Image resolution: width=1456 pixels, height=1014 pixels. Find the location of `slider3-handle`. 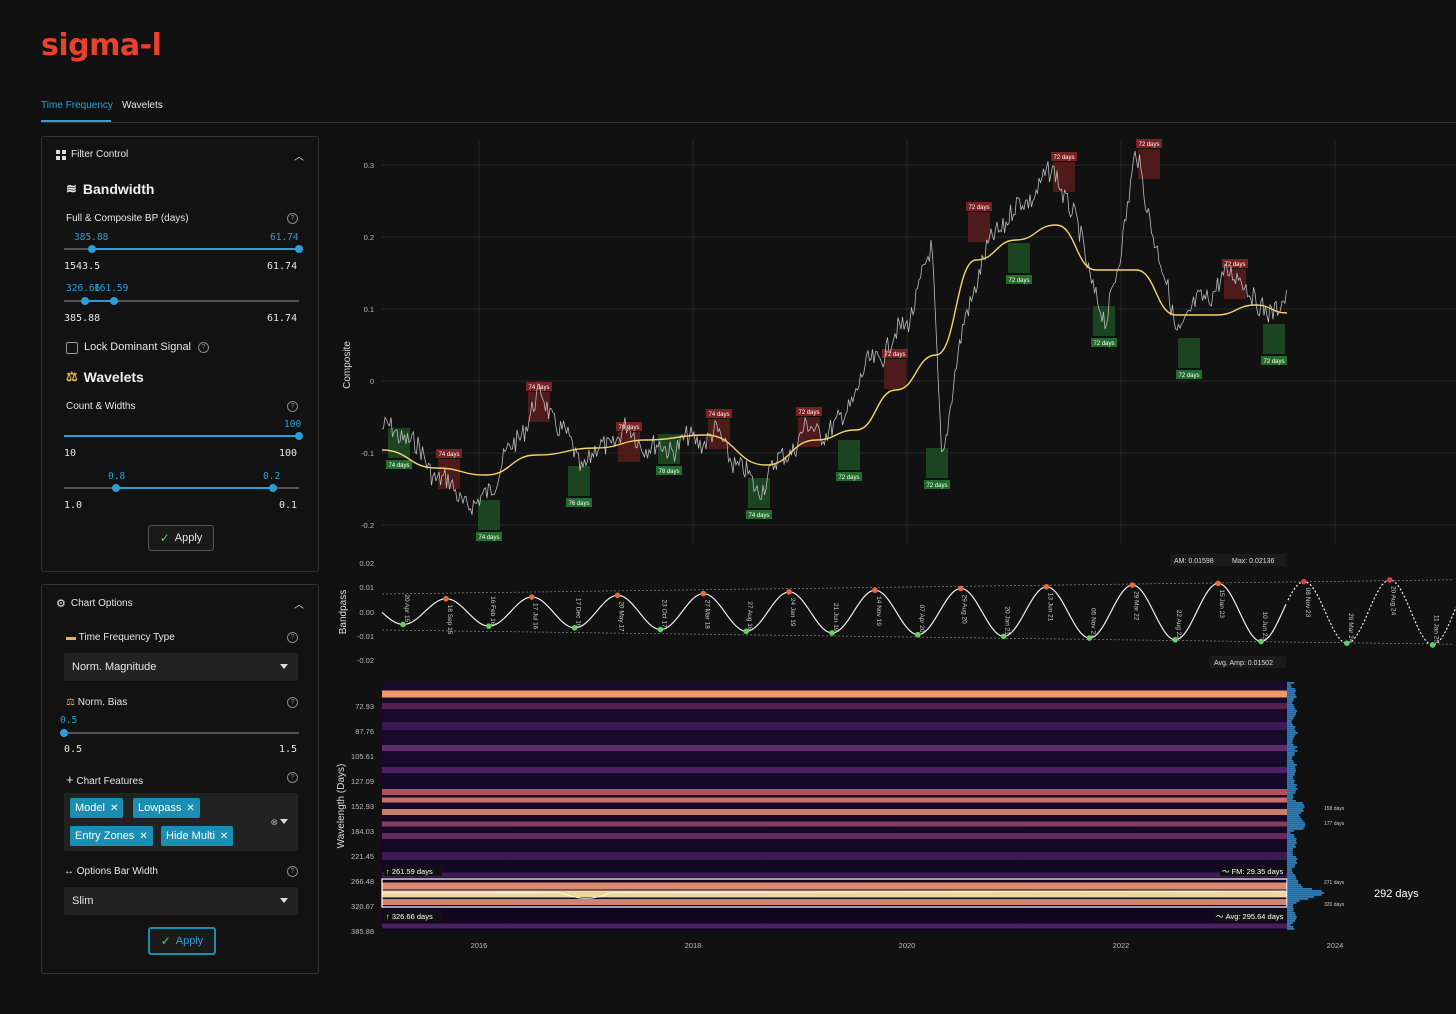

slider3-handle is located at coordinates (299, 436).